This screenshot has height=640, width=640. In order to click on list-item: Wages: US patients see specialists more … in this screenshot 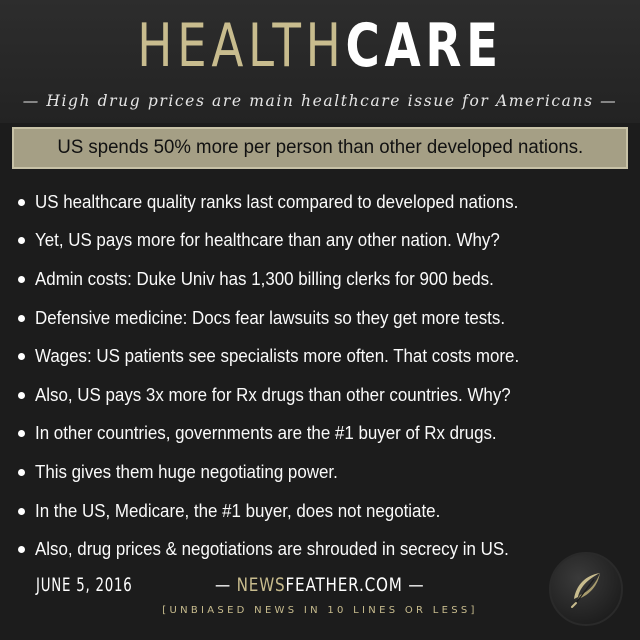, I will do `click(329, 356)`.